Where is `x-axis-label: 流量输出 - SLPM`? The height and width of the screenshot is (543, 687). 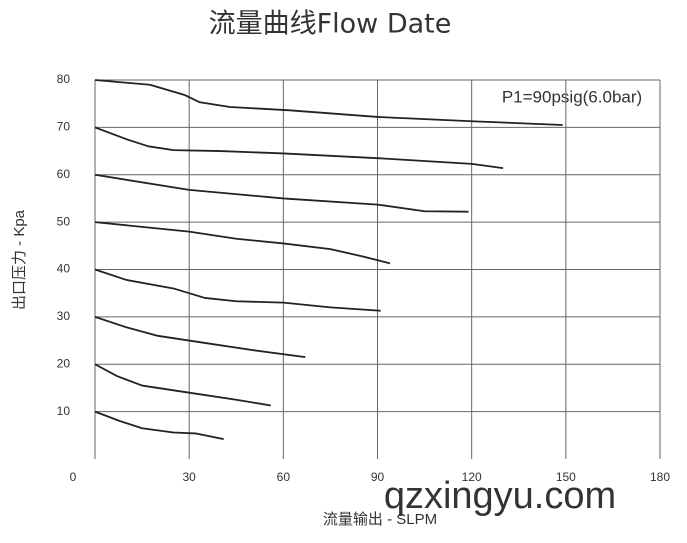
x-axis-label: 流量输出 - SLPM is located at coordinates (380, 519).